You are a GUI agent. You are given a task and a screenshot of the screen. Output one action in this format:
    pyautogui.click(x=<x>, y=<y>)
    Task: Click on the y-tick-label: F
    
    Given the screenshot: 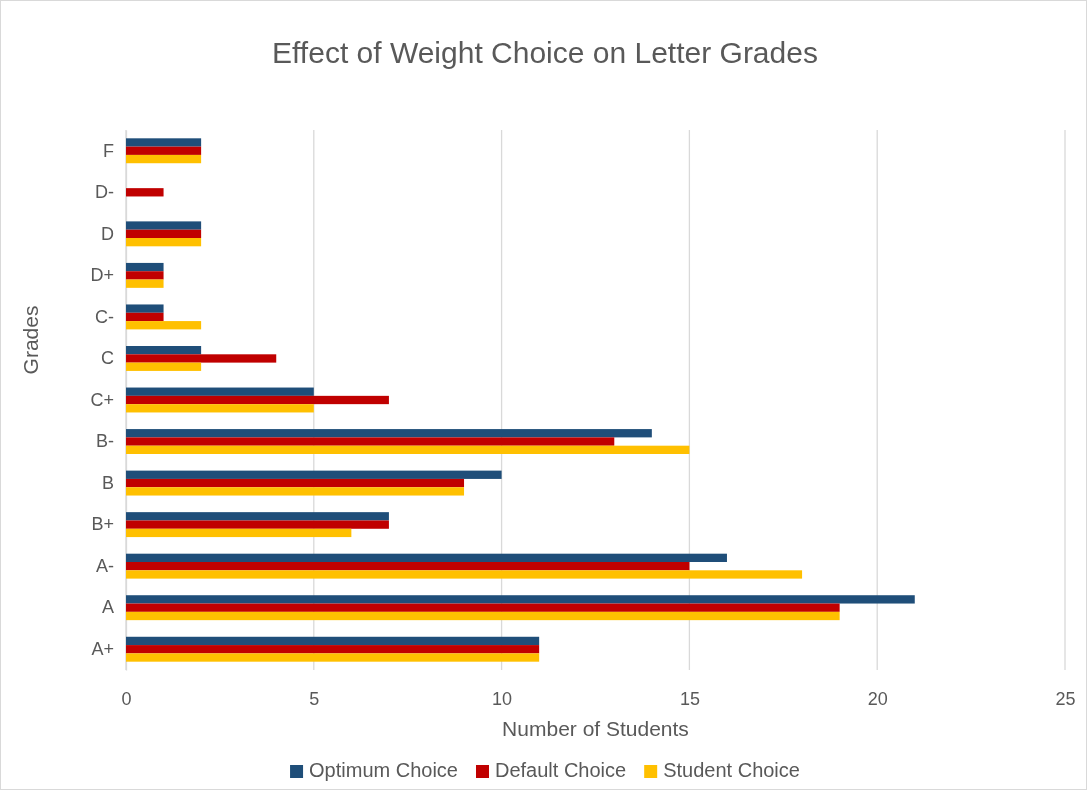 What is the action you would take?
    pyautogui.click(x=108, y=150)
    